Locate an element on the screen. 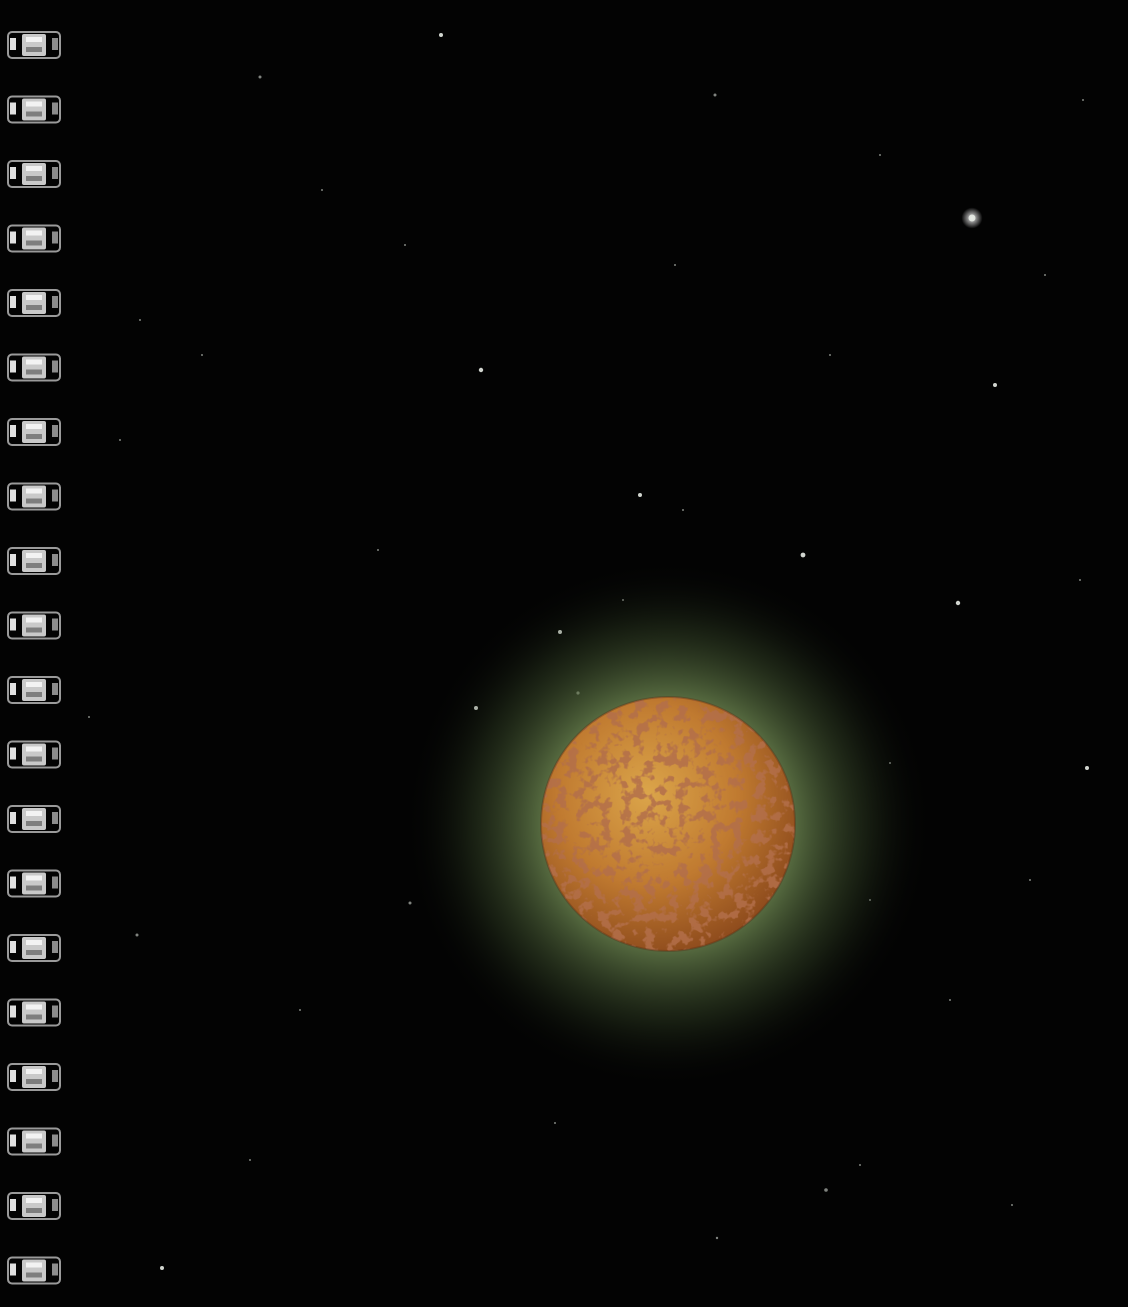 The height and width of the screenshot is (1307, 1128). planet-icon is located at coordinates (668, 824).